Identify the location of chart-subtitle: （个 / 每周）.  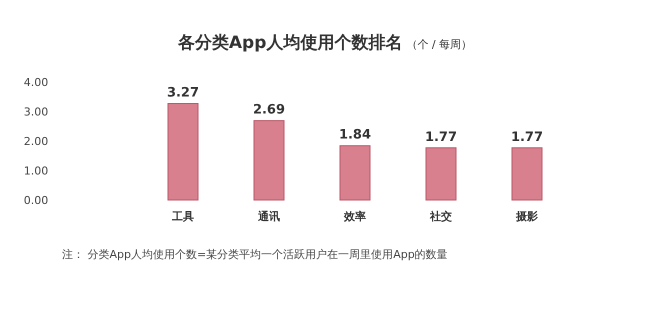
(439, 44).